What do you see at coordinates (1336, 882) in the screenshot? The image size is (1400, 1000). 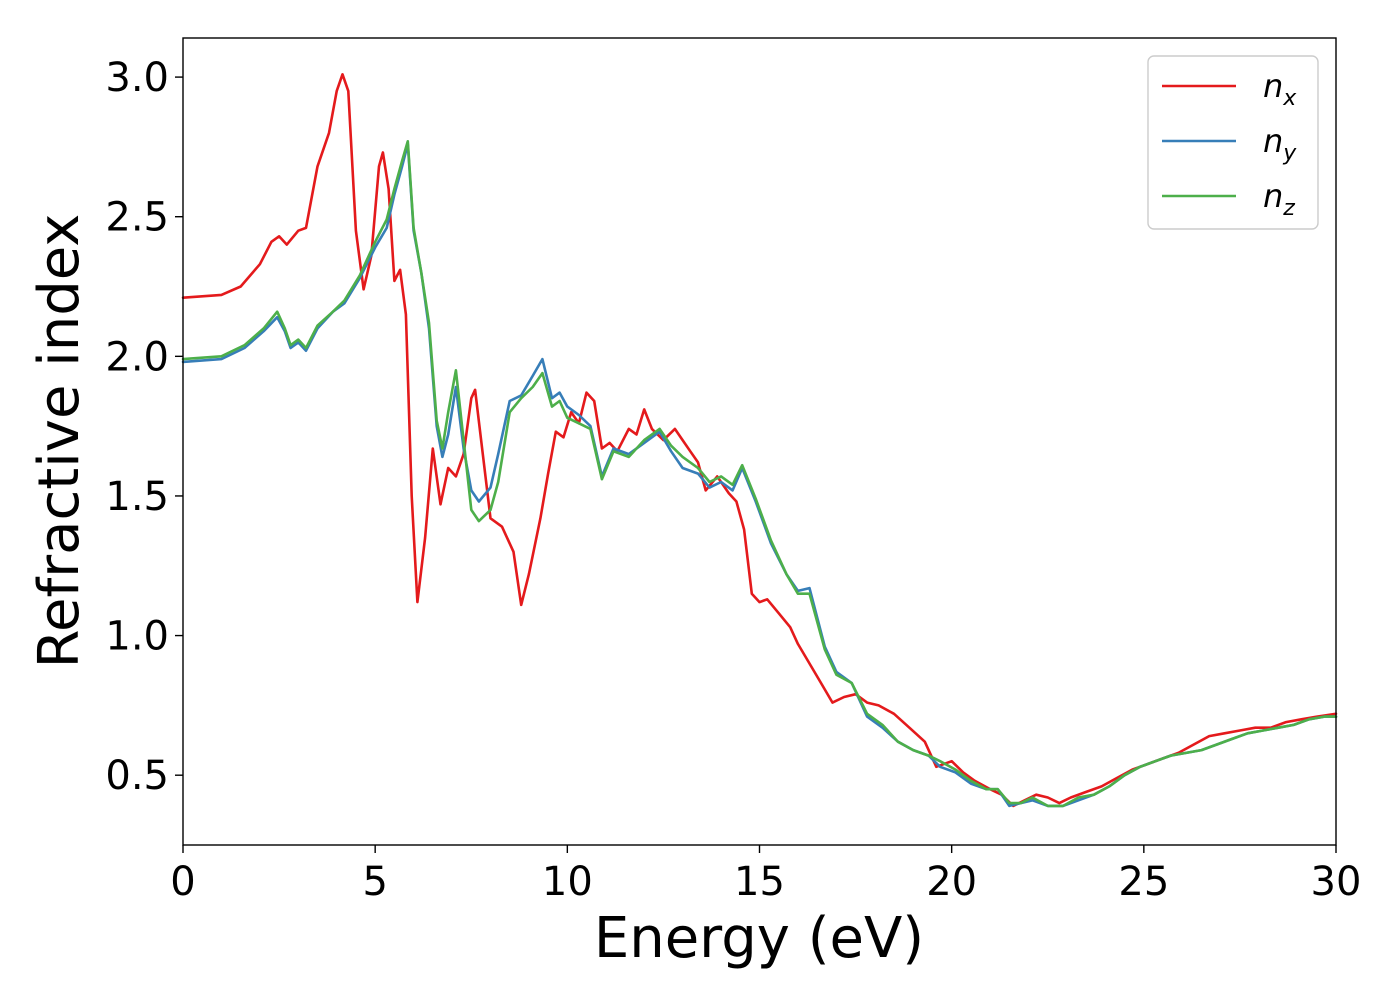 I see `x-tick-label: 30` at bounding box center [1336, 882].